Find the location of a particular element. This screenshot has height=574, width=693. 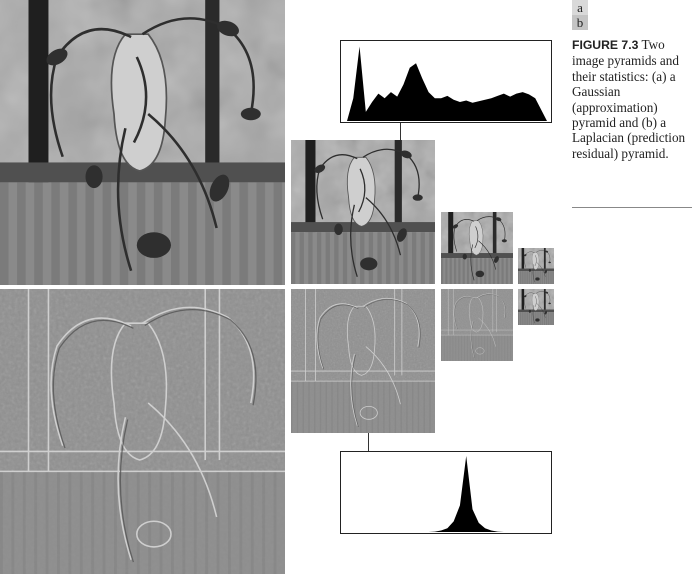

gaussian-level-3-image is located at coordinates (536, 266).